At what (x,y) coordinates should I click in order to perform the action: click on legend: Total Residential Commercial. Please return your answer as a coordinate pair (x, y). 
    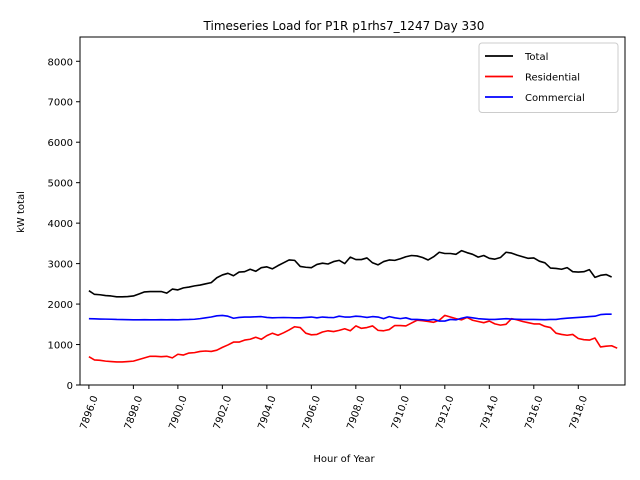
    Looking at the image, I should click on (548, 77).